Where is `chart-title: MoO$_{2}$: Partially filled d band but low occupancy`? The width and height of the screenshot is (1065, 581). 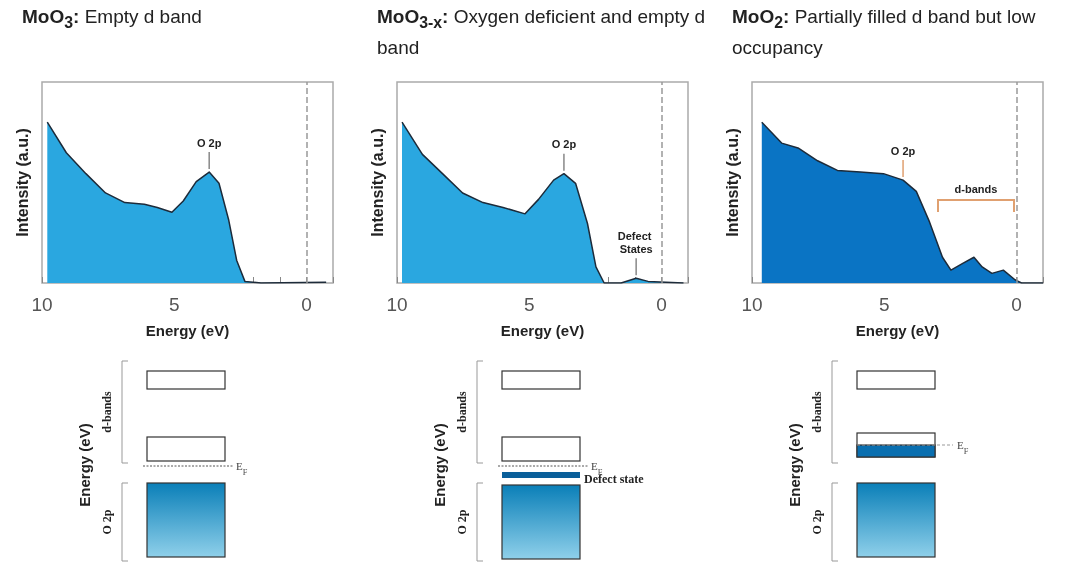 chart-title: MoO$_{2}$: Partially filled d band but low occupancy is located at coordinates (884, 32).